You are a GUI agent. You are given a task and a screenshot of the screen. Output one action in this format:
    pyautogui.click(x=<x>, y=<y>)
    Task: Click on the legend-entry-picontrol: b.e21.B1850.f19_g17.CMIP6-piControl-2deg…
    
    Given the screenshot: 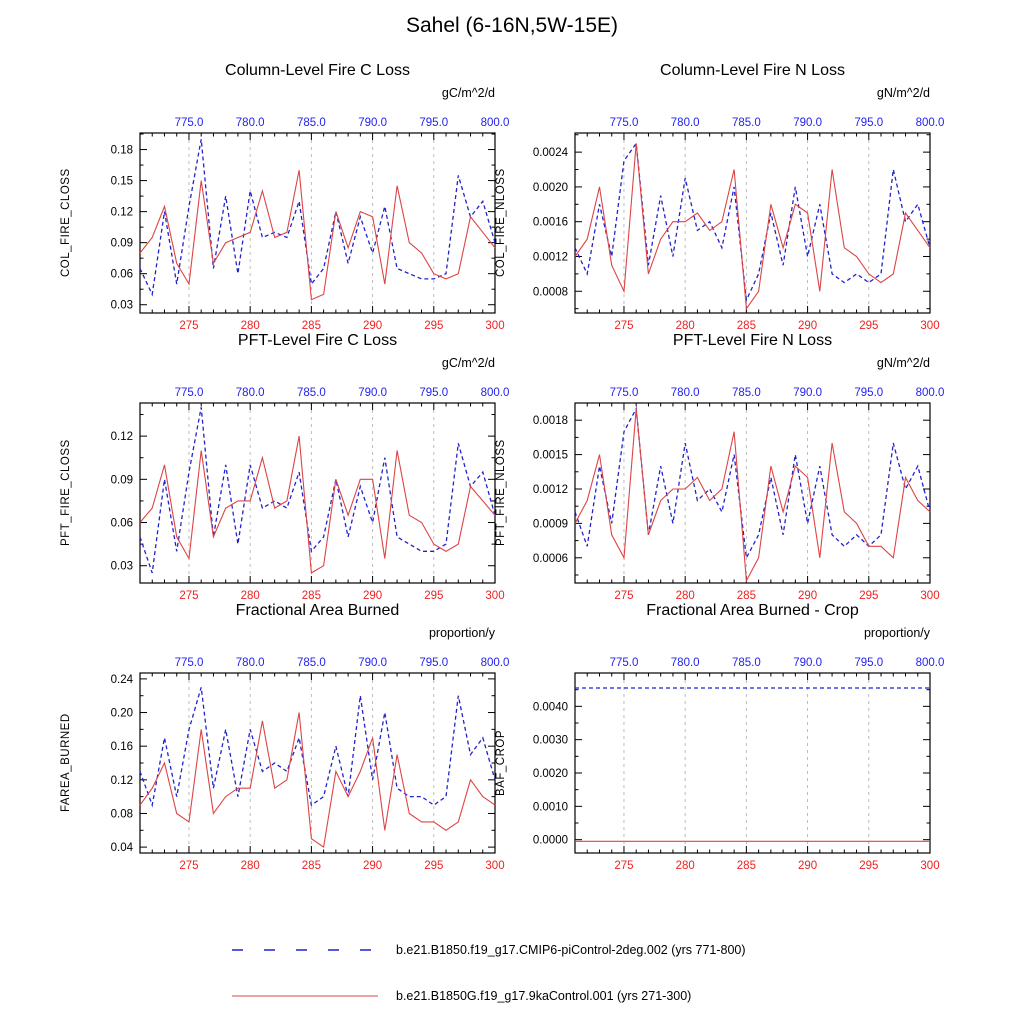 What is the action you would take?
    pyautogui.click(x=627, y=950)
    